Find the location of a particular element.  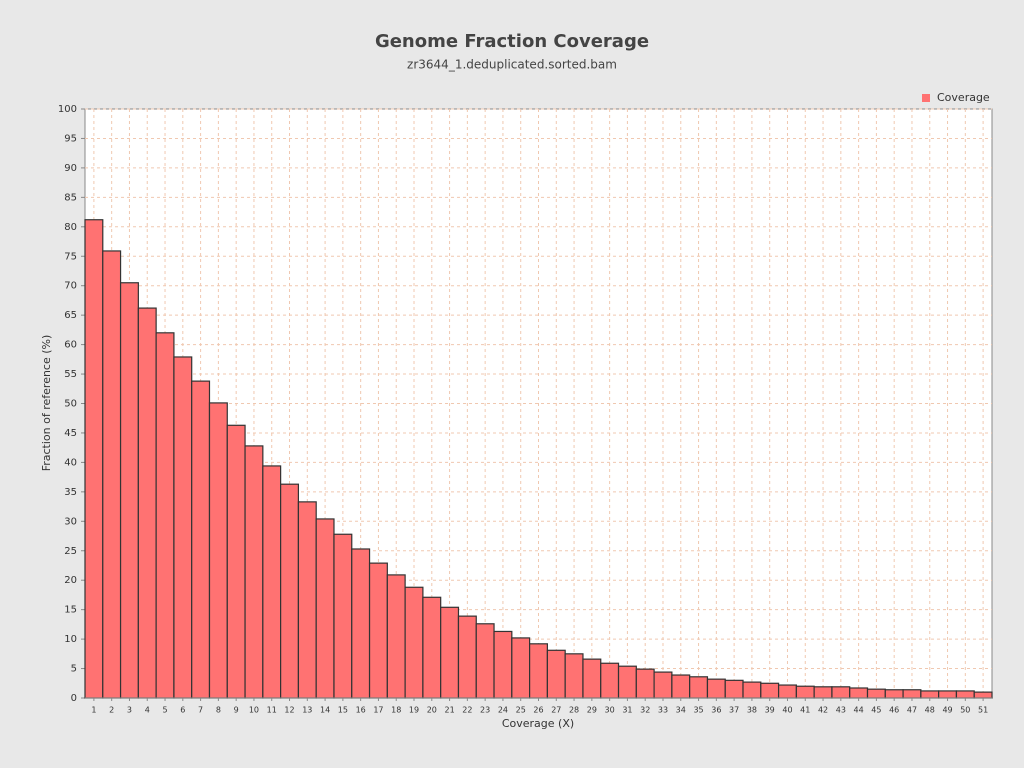

y-tick-label: 0 is located at coordinates (74, 698).